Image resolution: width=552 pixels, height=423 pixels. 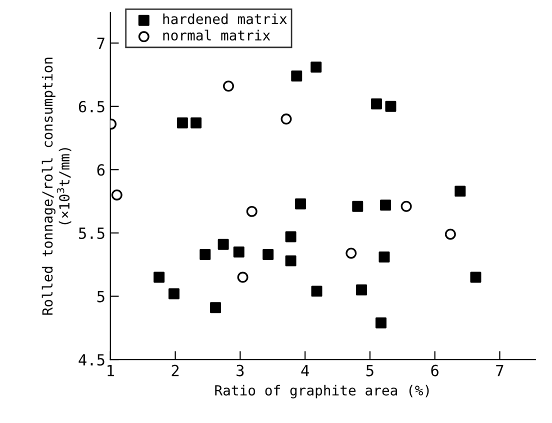 I want to click on x-axis-title: Ratio of graphite area (%), so click(x=322, y=391).